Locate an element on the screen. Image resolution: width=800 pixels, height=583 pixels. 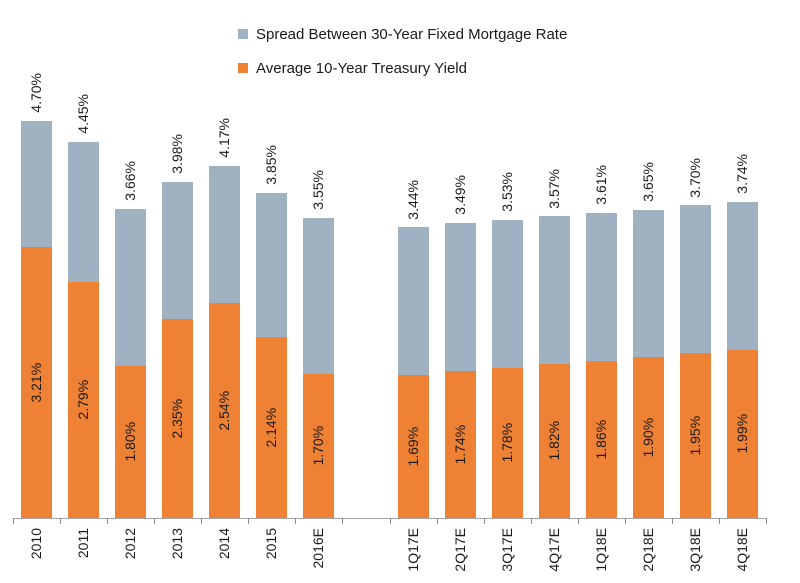
bar-total-label: 3.44% is located at coordinates (412, 199).